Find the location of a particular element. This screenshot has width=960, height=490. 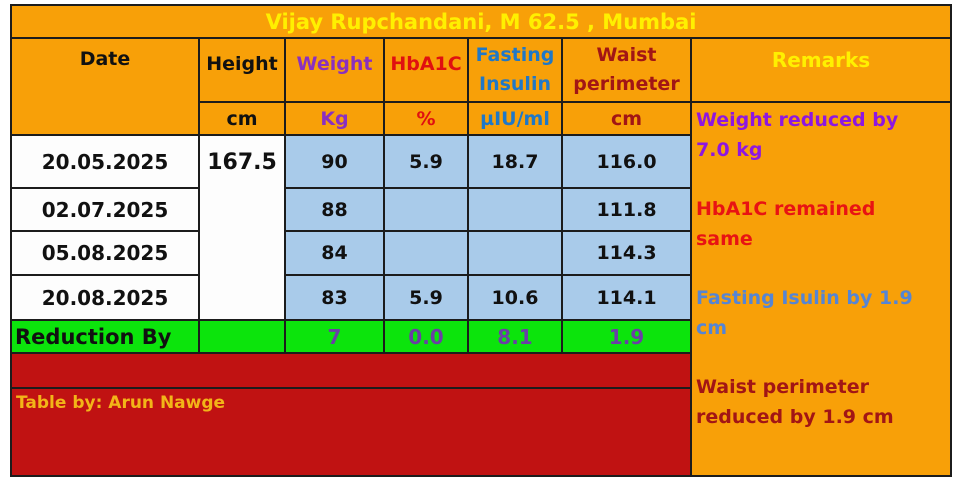

date-cell: 20.05.2025 is located at coordinates (105, 161).